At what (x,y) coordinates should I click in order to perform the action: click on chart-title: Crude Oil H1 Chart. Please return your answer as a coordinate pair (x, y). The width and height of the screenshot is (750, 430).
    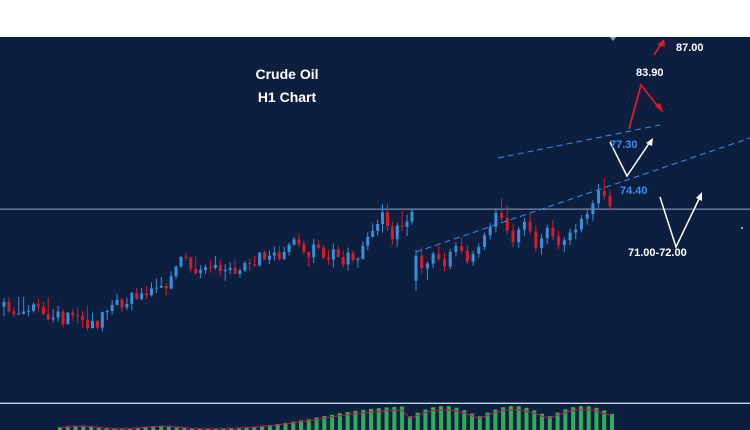
    Looking at the image, I should click on (286, 85).